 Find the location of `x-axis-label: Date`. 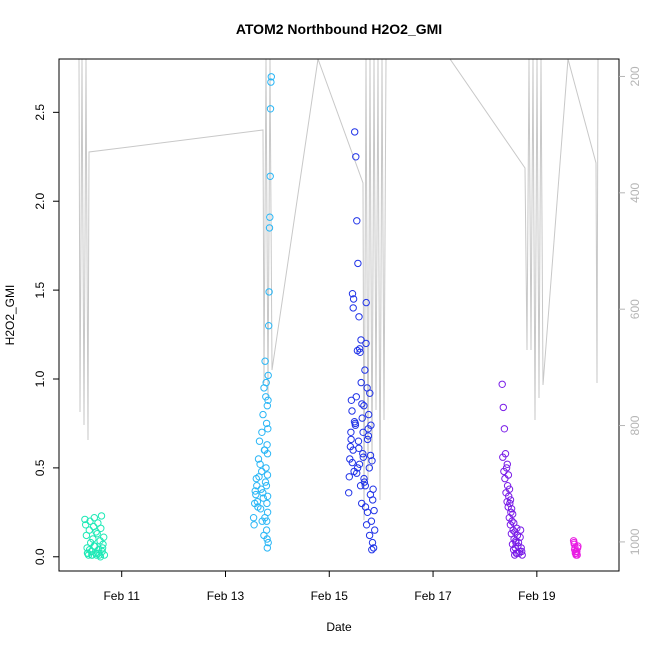

x-axis-label: Date is located at coordinates (339, 627).